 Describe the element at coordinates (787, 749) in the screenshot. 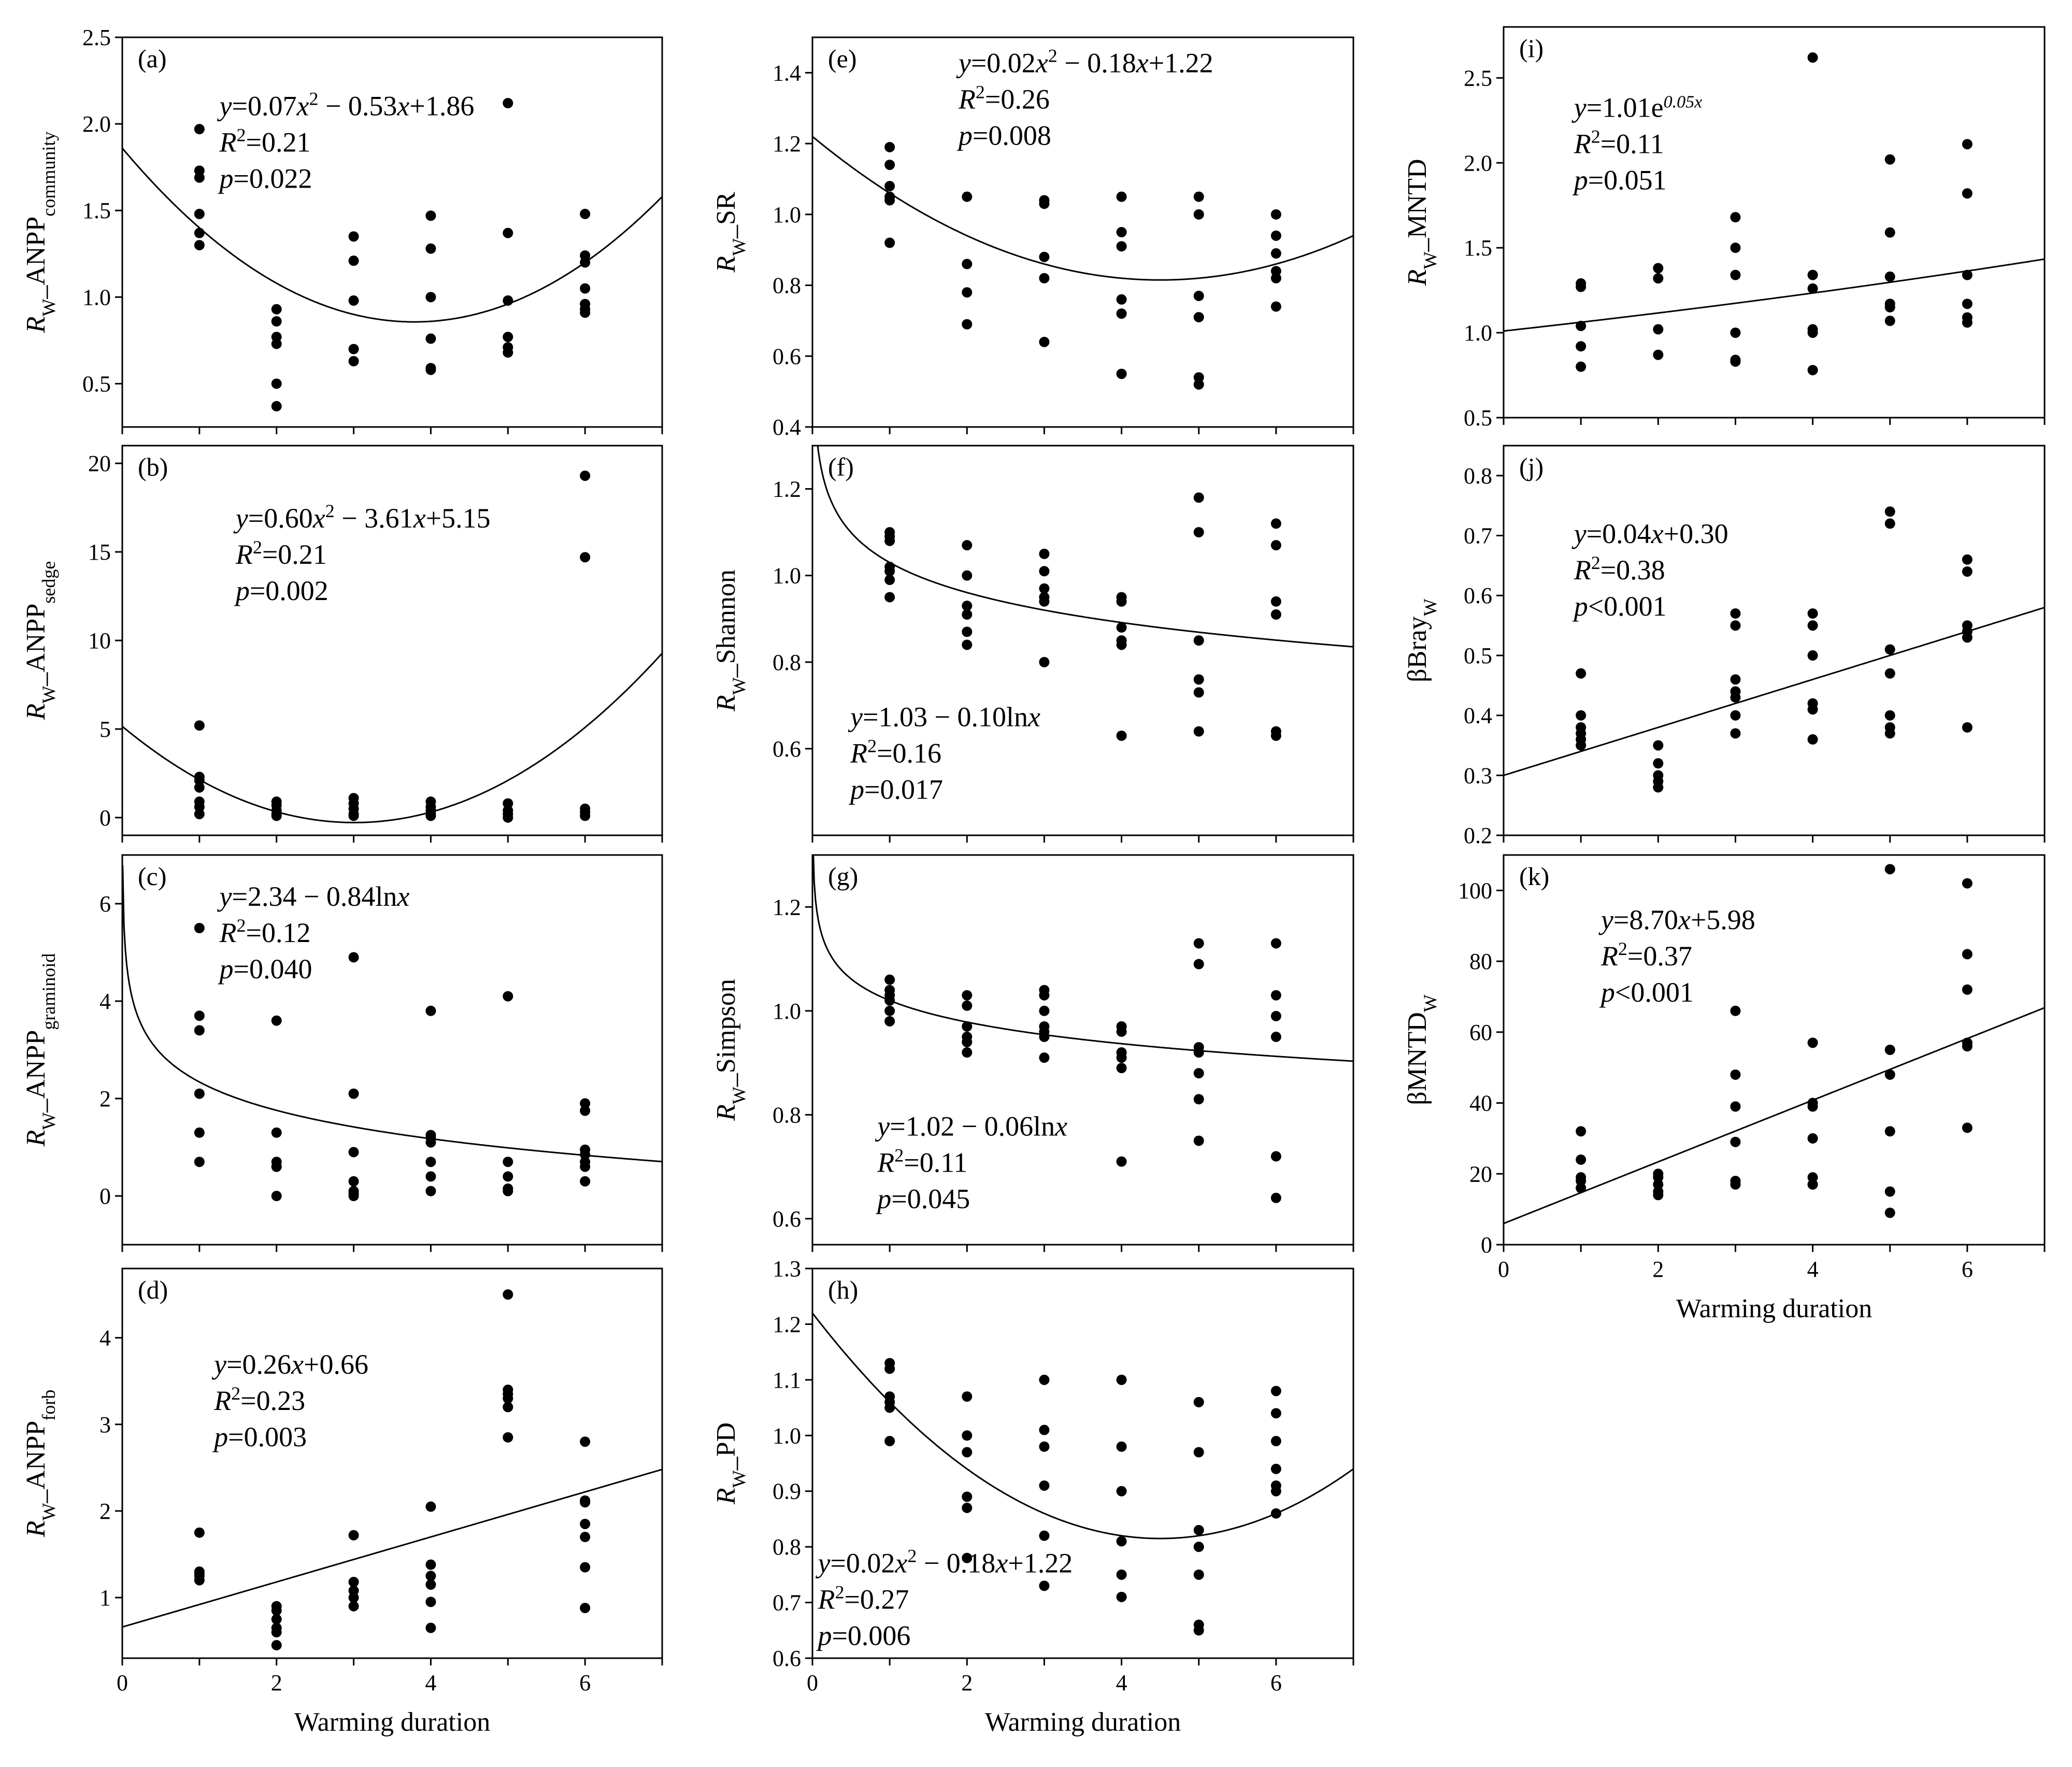

I see `y-tick-label-f-0: 0.6` at that location.